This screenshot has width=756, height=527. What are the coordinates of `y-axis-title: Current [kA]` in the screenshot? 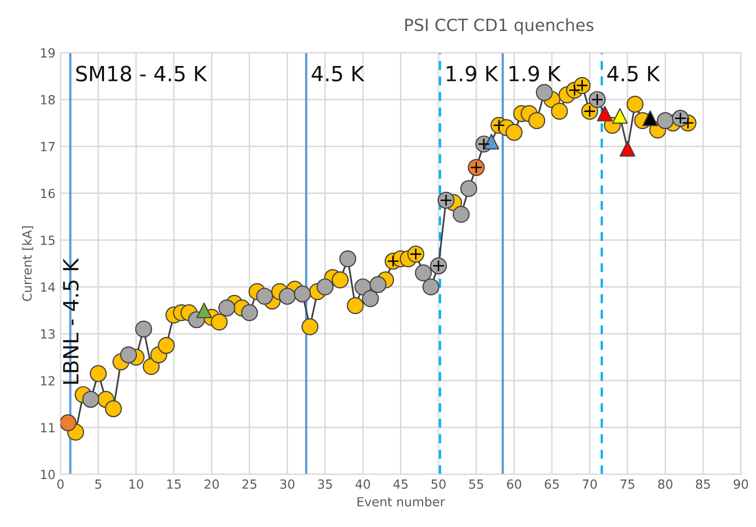 It's located at (28, 264).